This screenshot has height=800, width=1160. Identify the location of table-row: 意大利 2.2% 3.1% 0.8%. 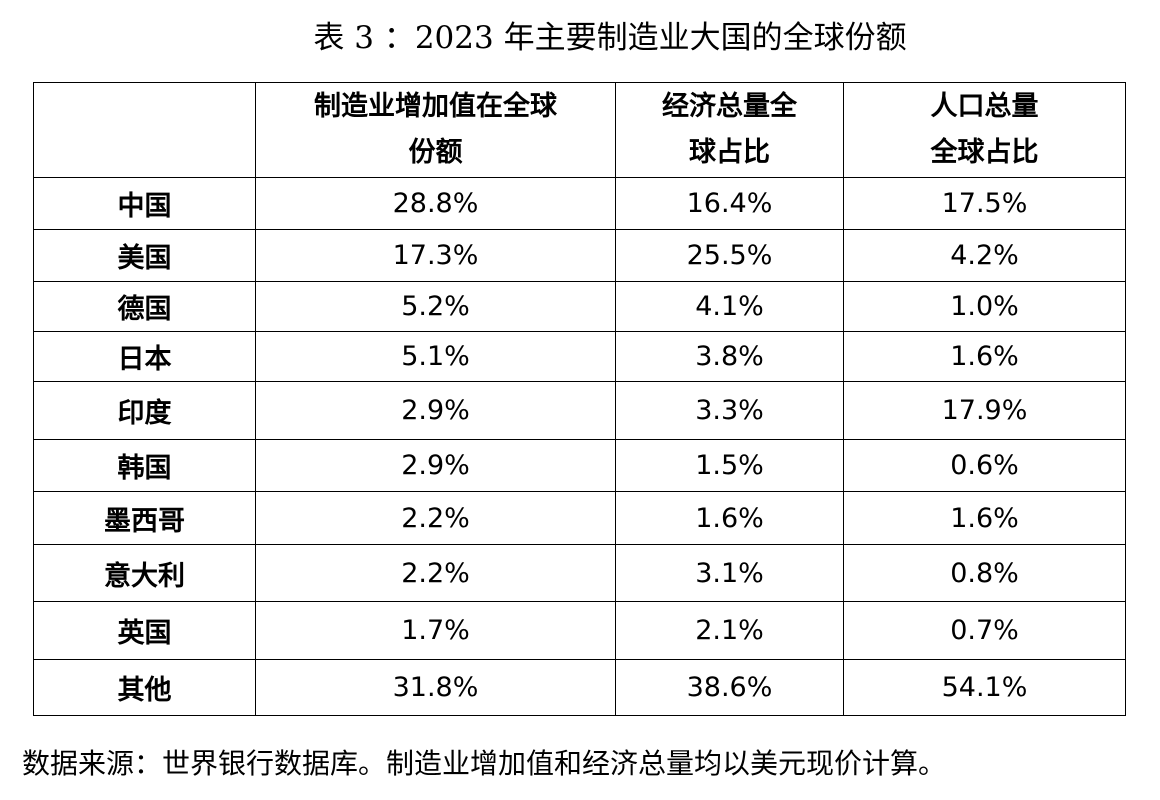
(579, 573).